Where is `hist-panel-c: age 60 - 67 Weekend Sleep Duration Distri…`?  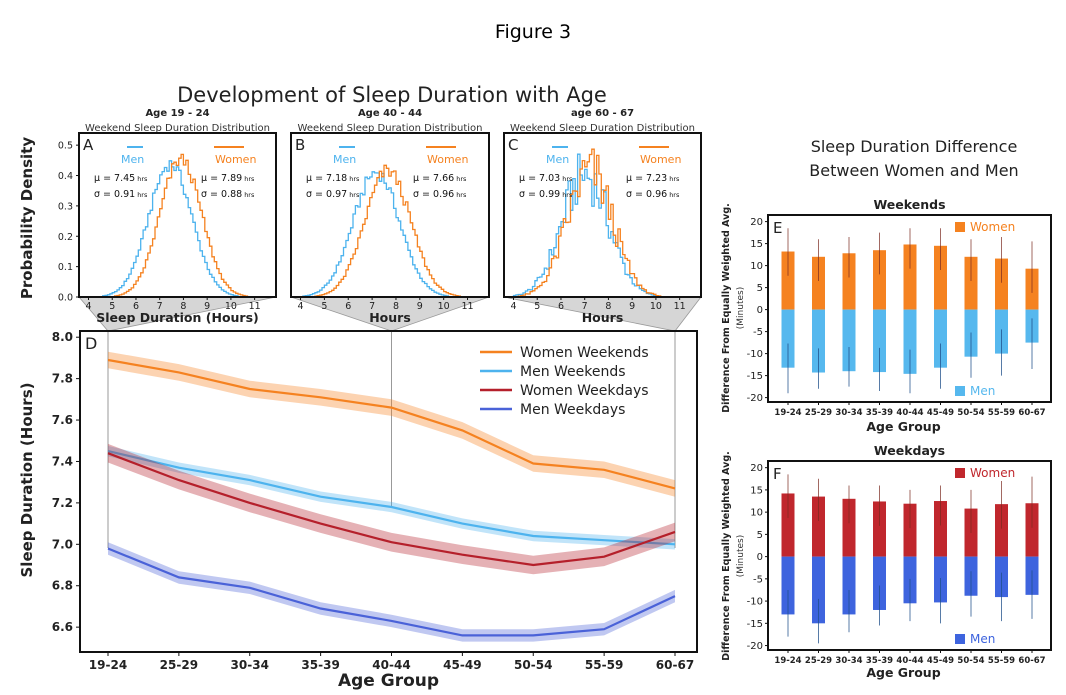 hist-panel-c: age 60 - 67 Weekend Sleep Duration Distri… is located at coordinates (602, 216).